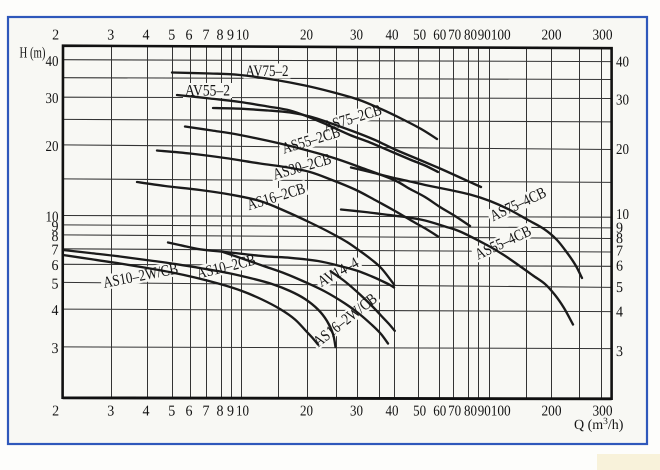 The image size is (660, 470). I want to click on svg-text: AV55–2, so click(207, 91).